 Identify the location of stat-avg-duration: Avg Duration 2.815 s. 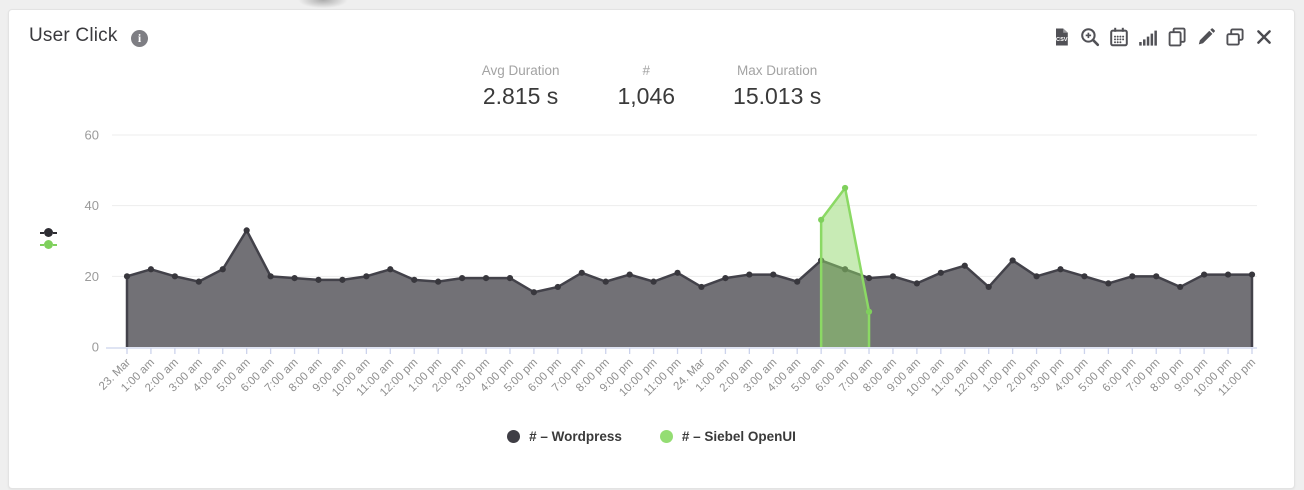
(521, 86).